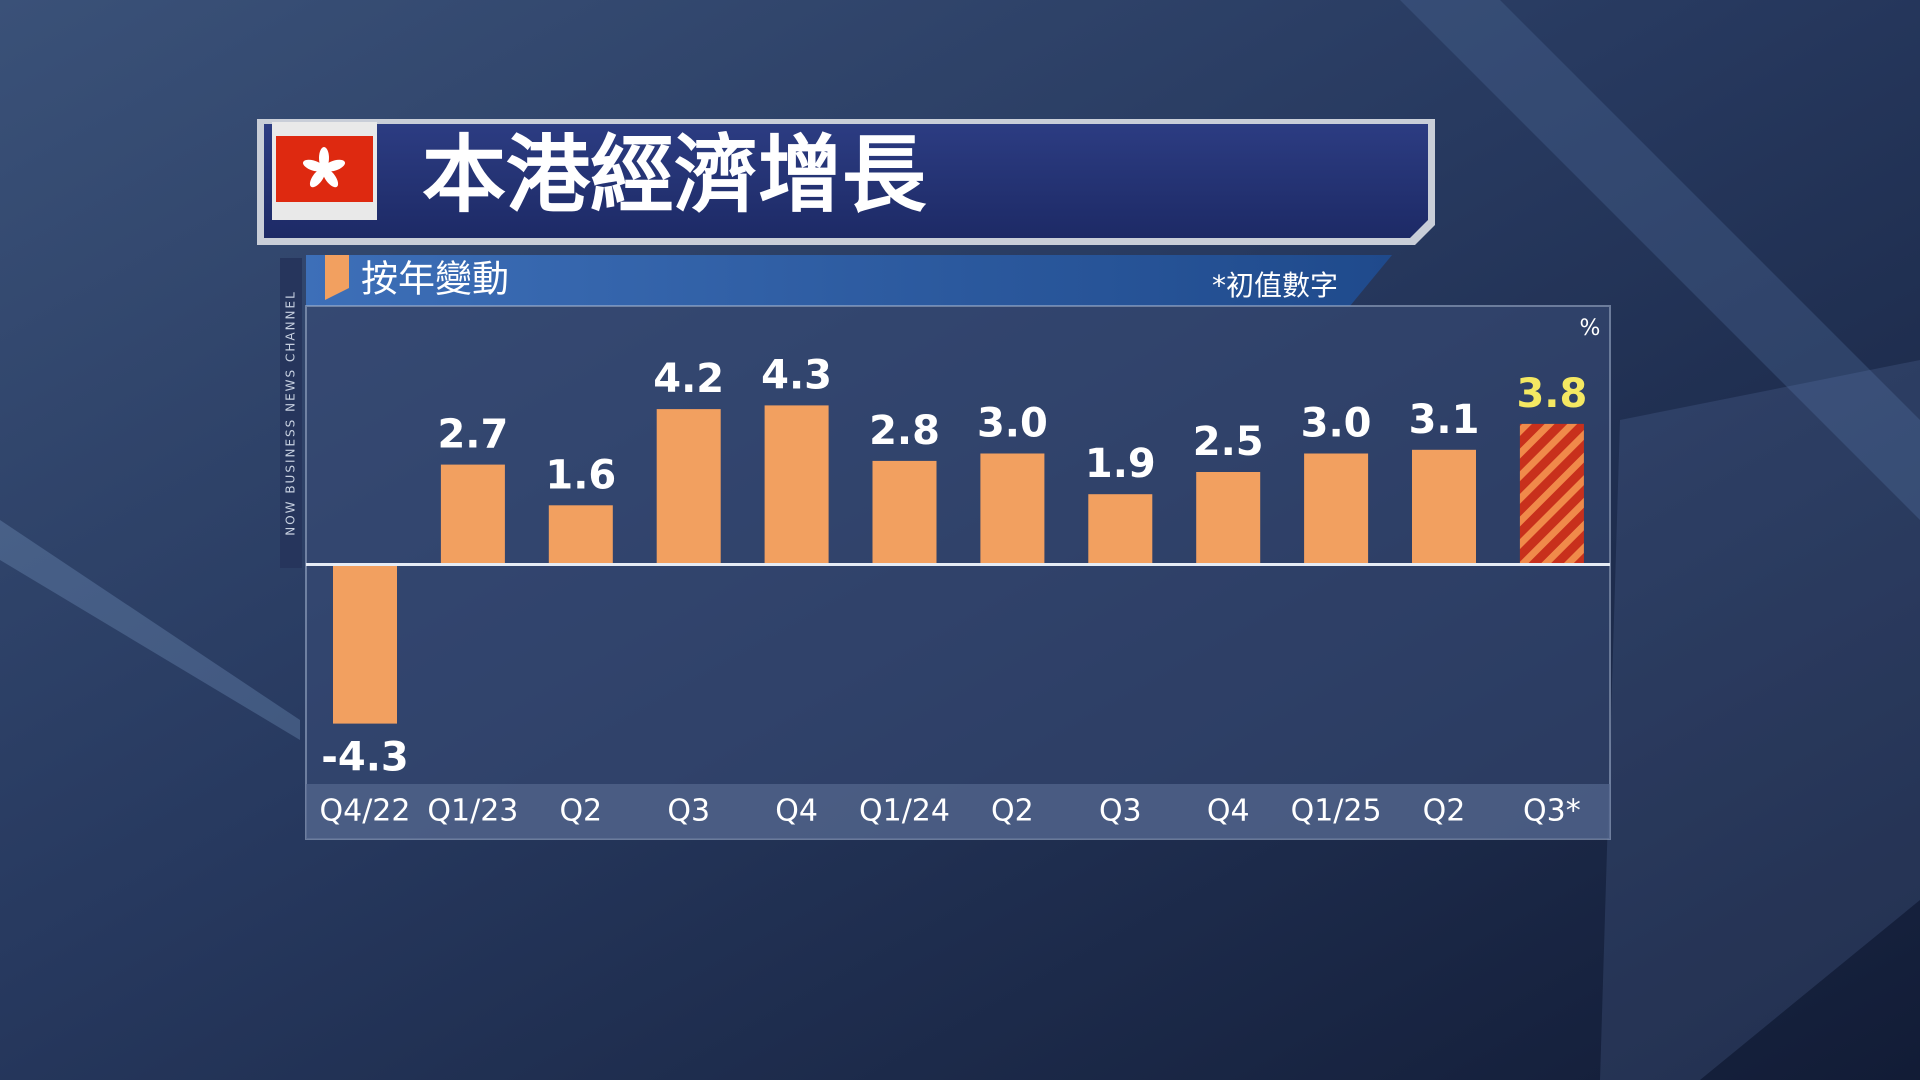 Image resolution: width=1920 pixels, height=1080 pixels. Describe the element at coordinates (1228, 442) in the screenshot. I see `value-label: 2.5` at that location.